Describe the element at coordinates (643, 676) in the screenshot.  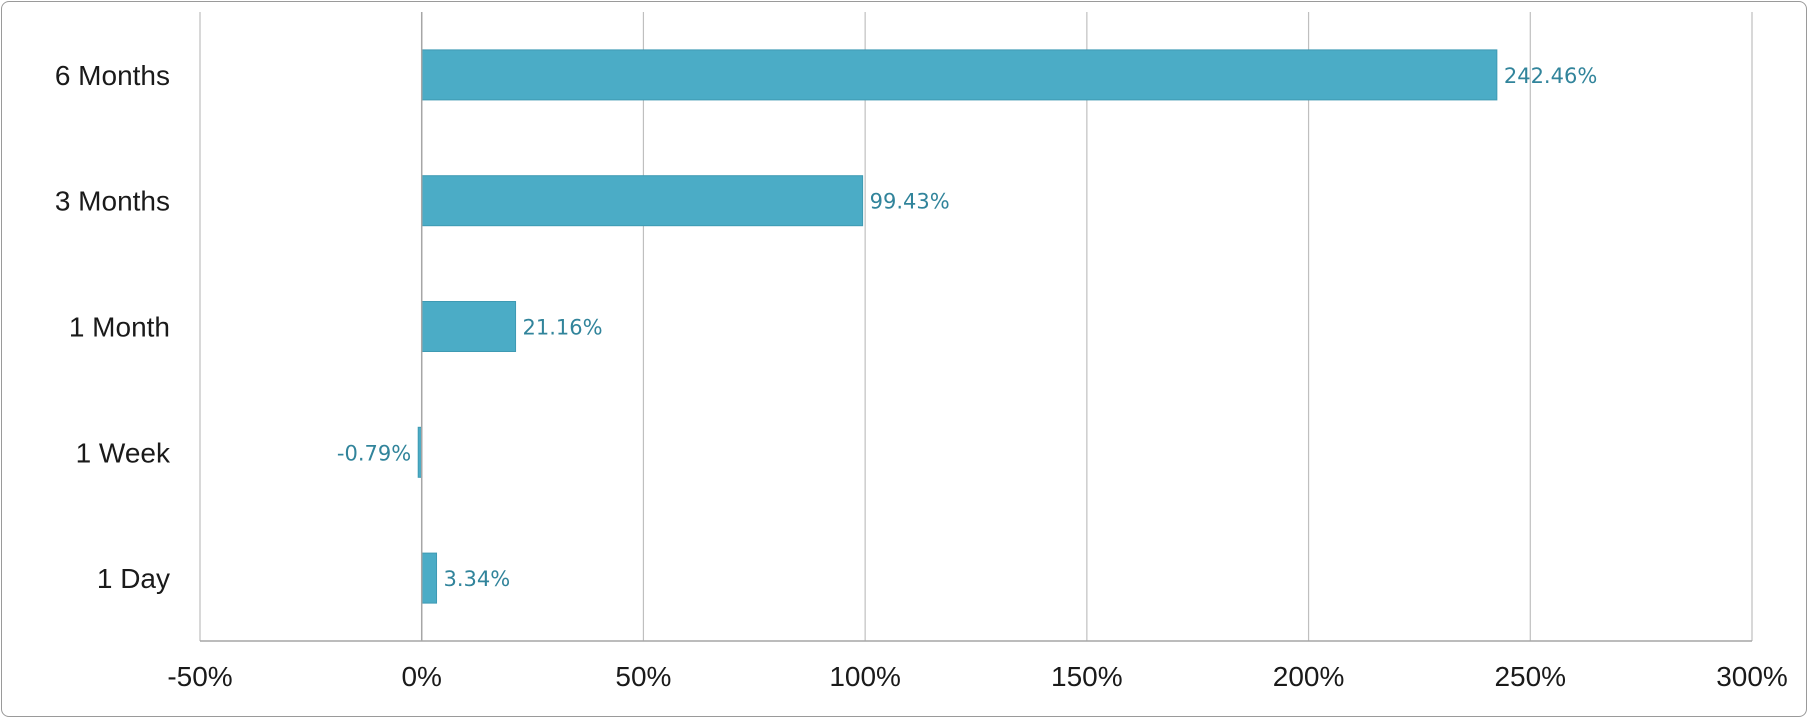
I see `x-tick-label: 50%` at that location.